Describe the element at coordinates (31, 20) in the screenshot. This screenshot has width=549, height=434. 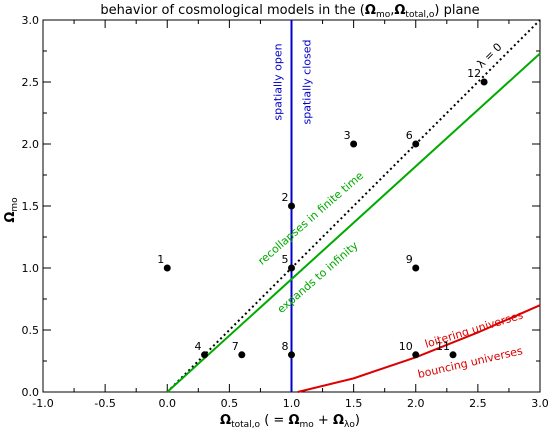
I see `y-tick-label: 3.0` at that location.